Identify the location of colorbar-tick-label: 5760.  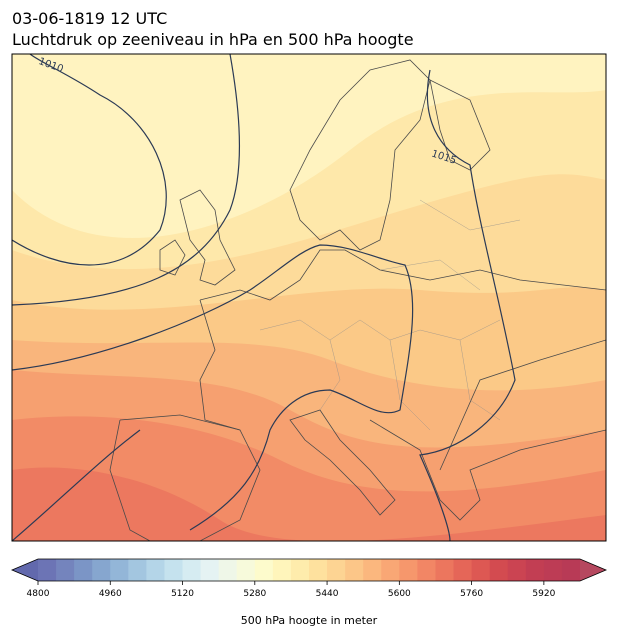
(471, 594).